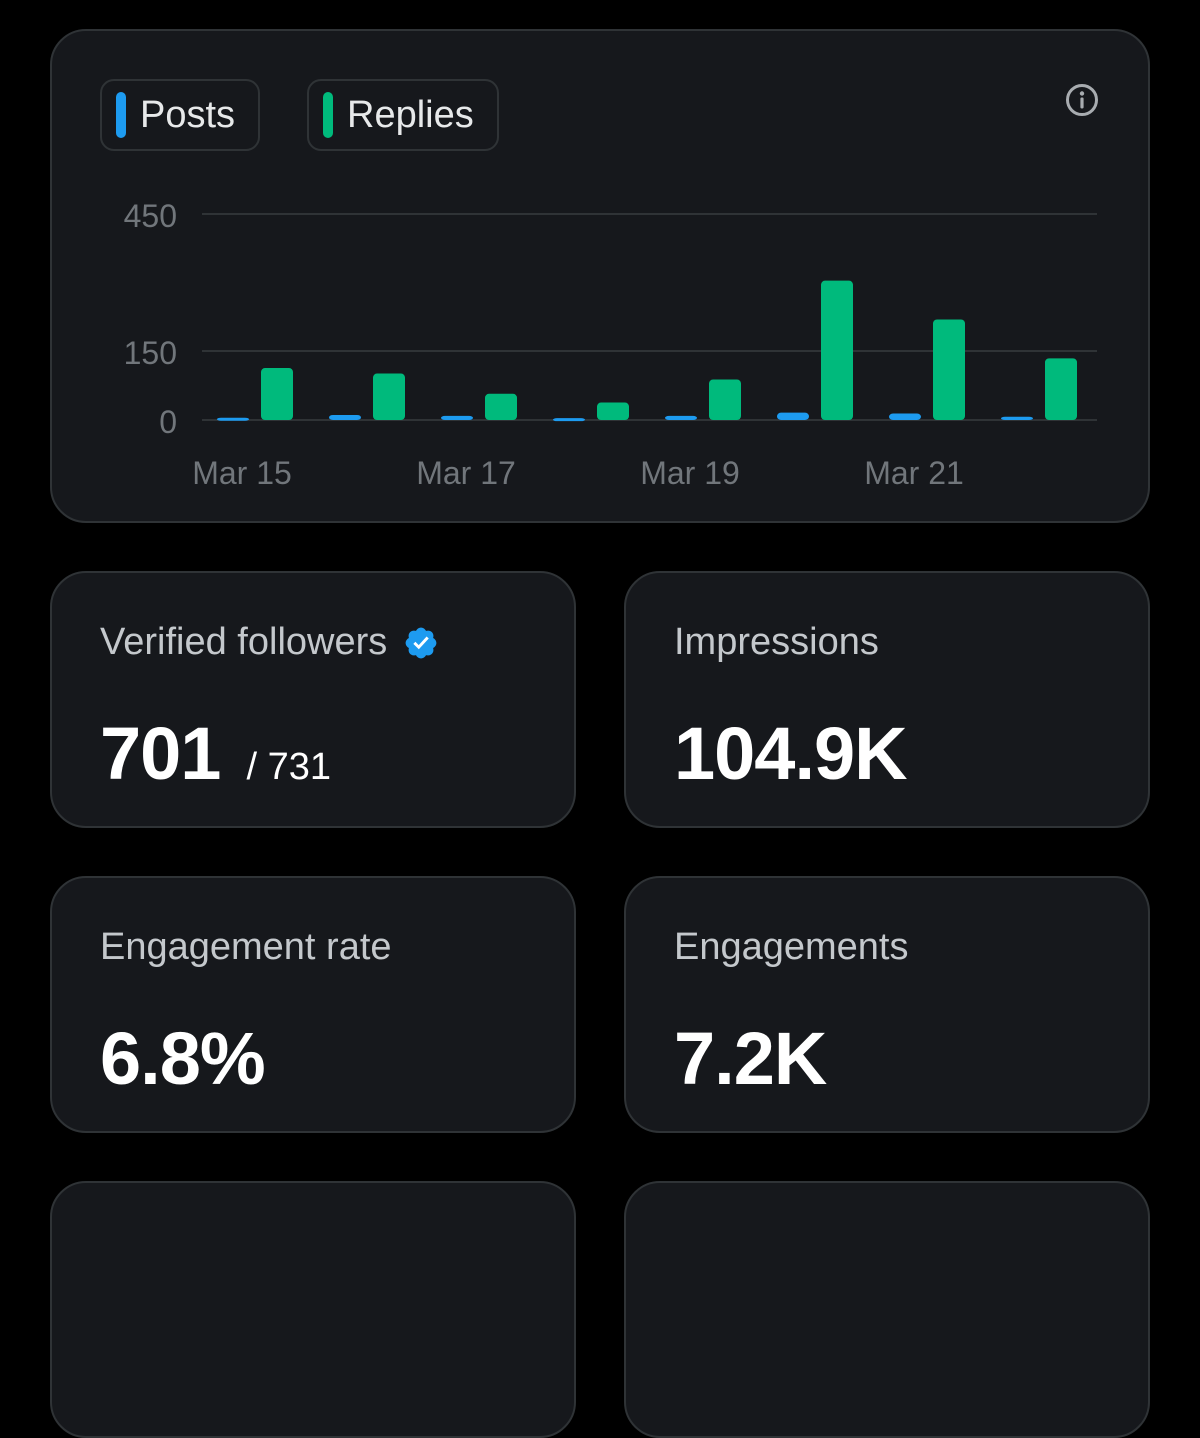  What do you see at coordinates (160, 753) in the screenshot?
I see `verified-followers-value: 701` at bounding box center [160, 753].